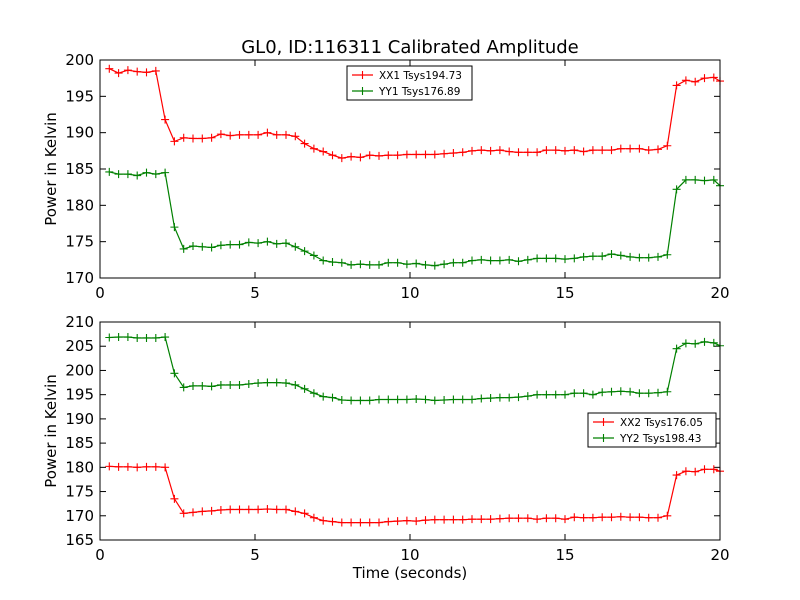  I want to click on y-tick-label: 205, so click(79, 346).